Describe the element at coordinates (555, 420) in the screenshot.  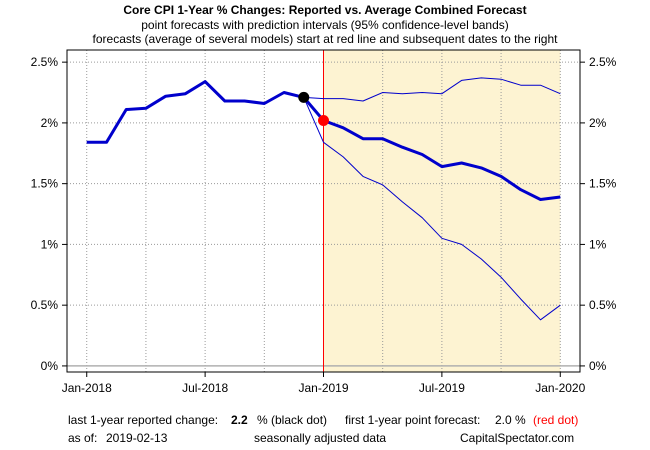
I see `footer-first-forecast-suffix: (red dot)` at that location.